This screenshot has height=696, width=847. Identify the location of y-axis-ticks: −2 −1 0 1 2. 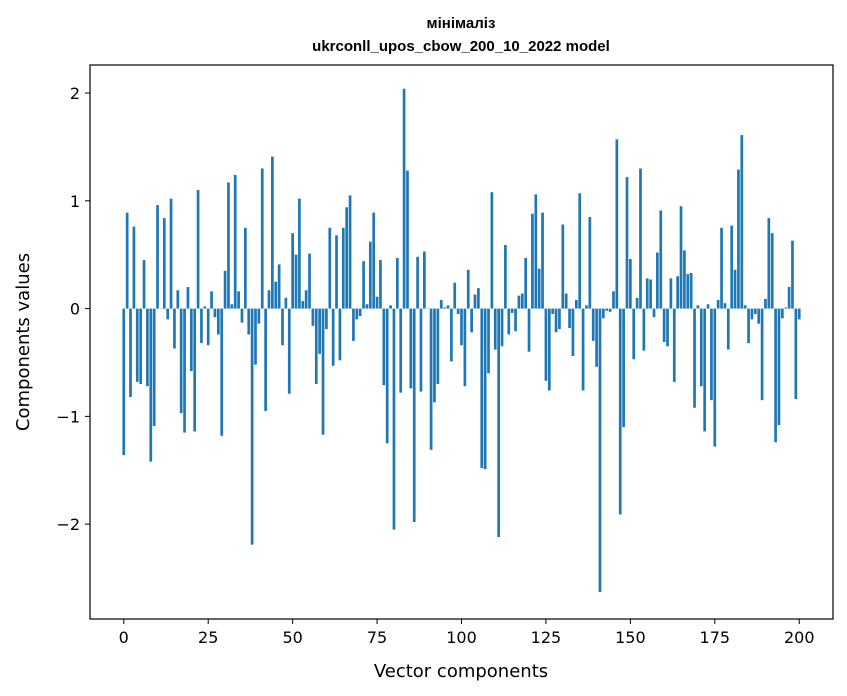
(73, 309).